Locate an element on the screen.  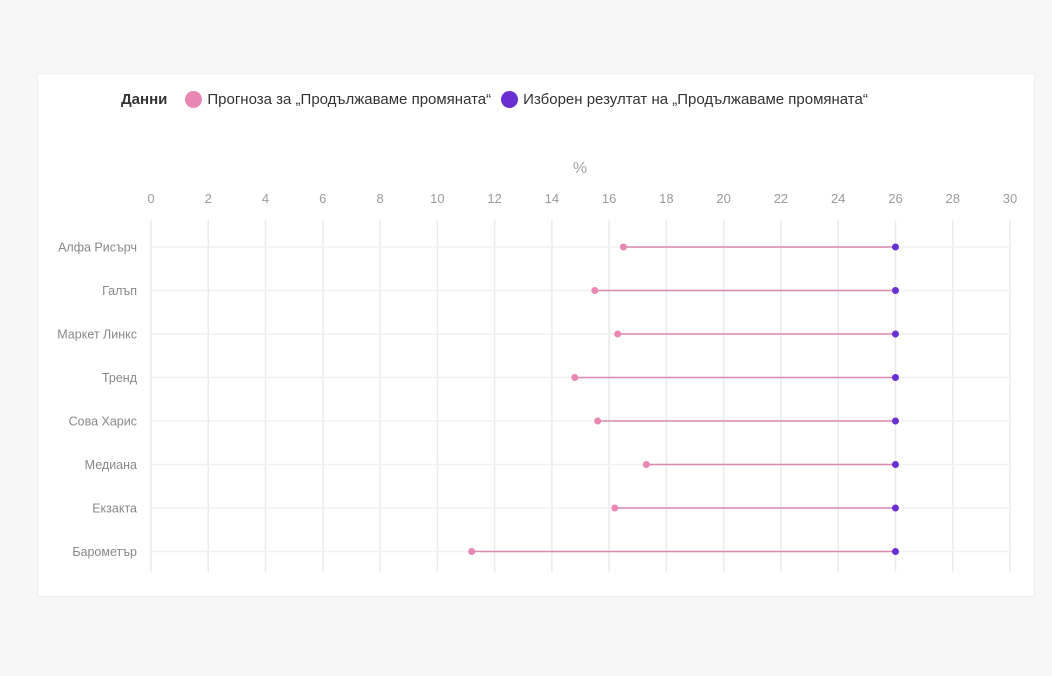
x-tick-labels: 0 2 4 6 8 10 12 14 16 18 20 22 24 26 28 30 is located at coordinates (582, 198).